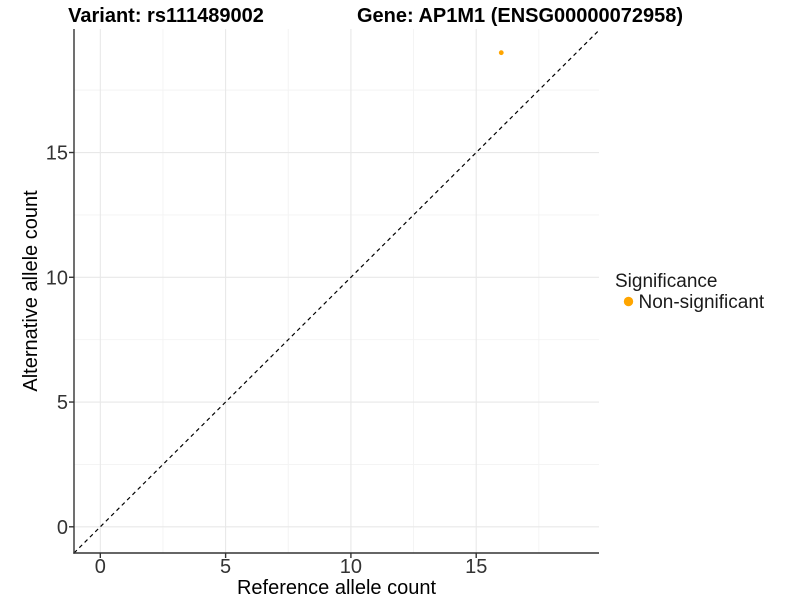 This screenshot has height=600, width=800. Describe the element at coordinates (702, 302) in the screenshot. I see `legend-entry-label: Non-significant` at that location.